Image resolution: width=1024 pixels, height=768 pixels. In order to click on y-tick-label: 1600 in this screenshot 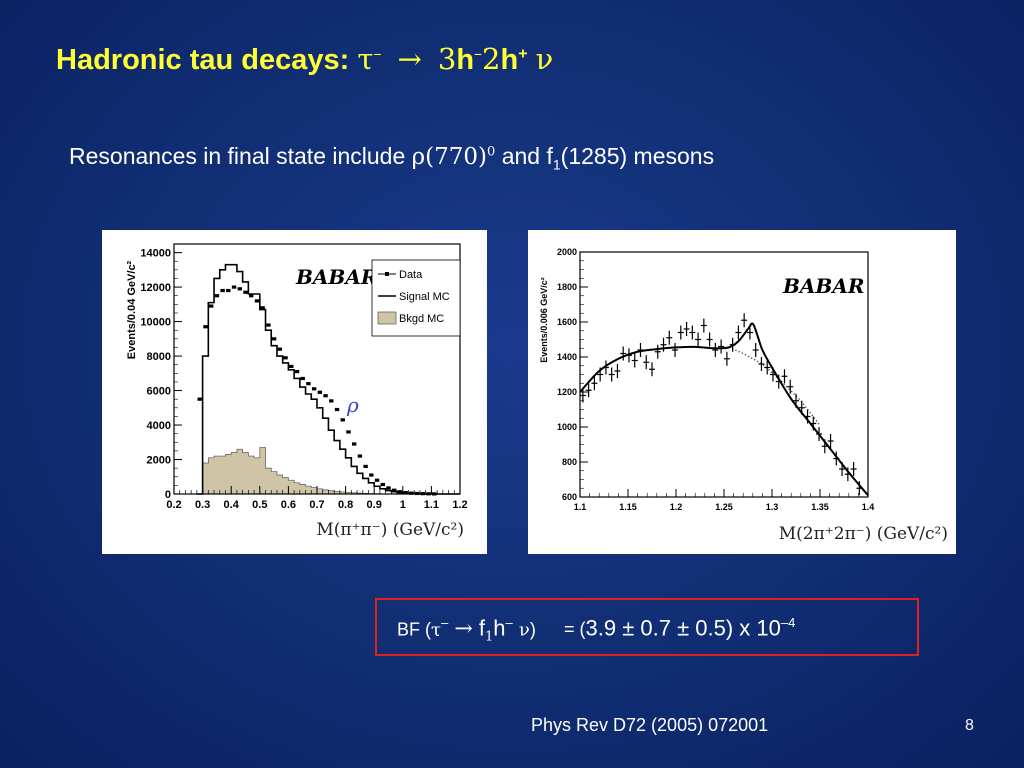, I will do `click(567, 322)`.